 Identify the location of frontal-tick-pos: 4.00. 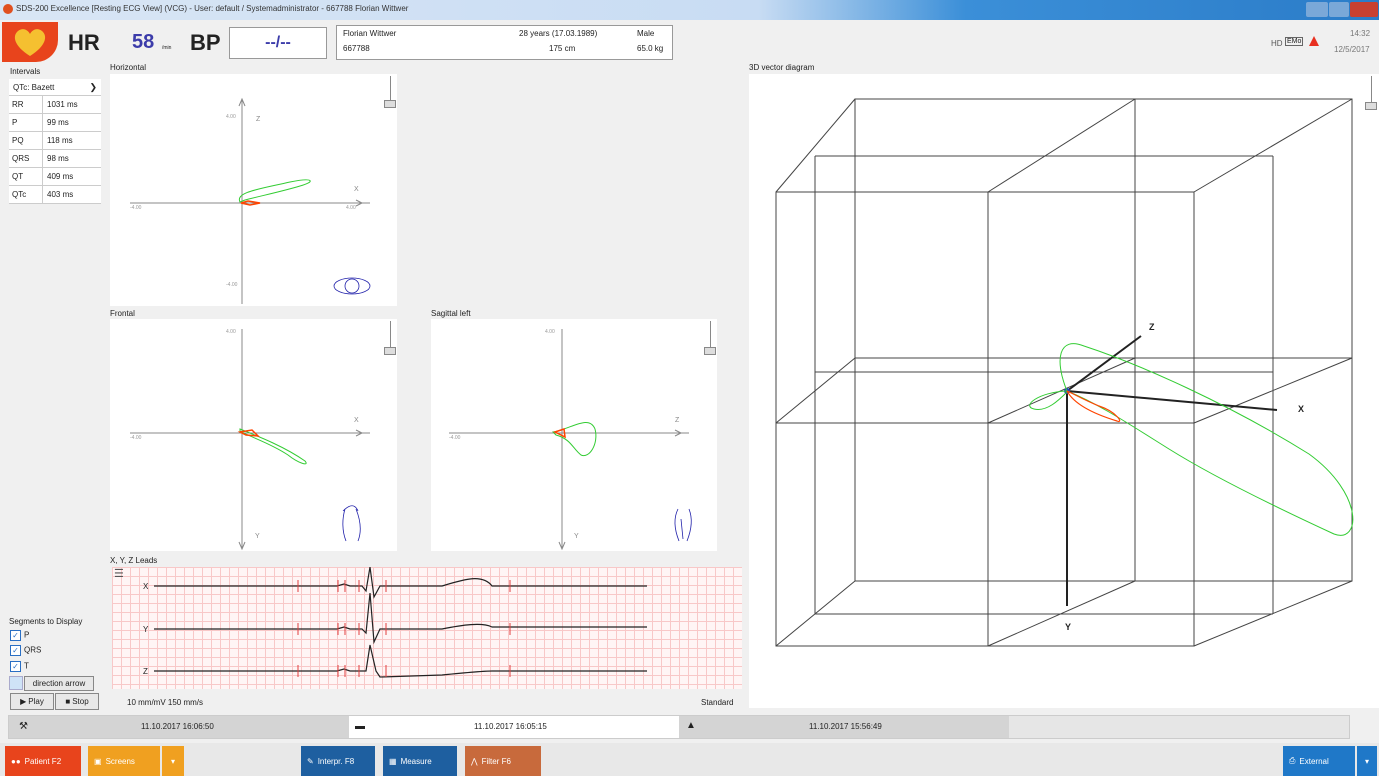
(231, 332).